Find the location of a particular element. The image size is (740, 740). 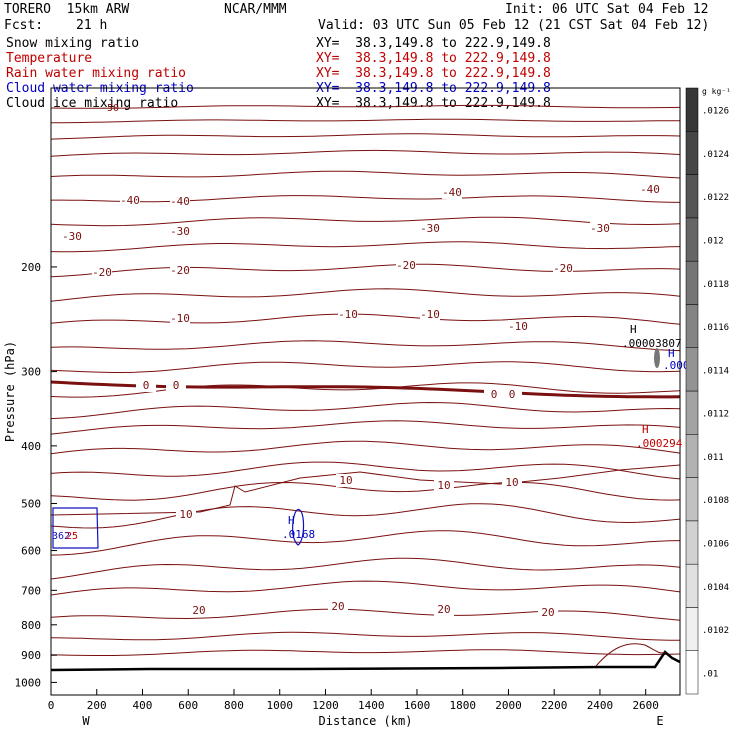

colorbar-label: .011 is located at coordinates (713, 458).